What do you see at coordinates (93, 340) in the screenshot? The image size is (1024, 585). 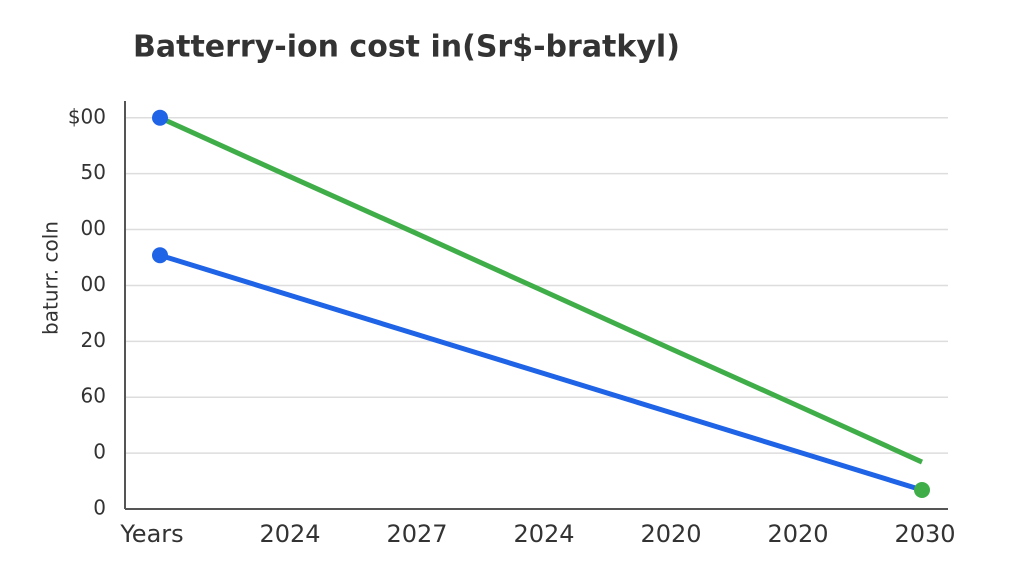 I see `y-tick-label: 20` at bounding box center [93, 340].